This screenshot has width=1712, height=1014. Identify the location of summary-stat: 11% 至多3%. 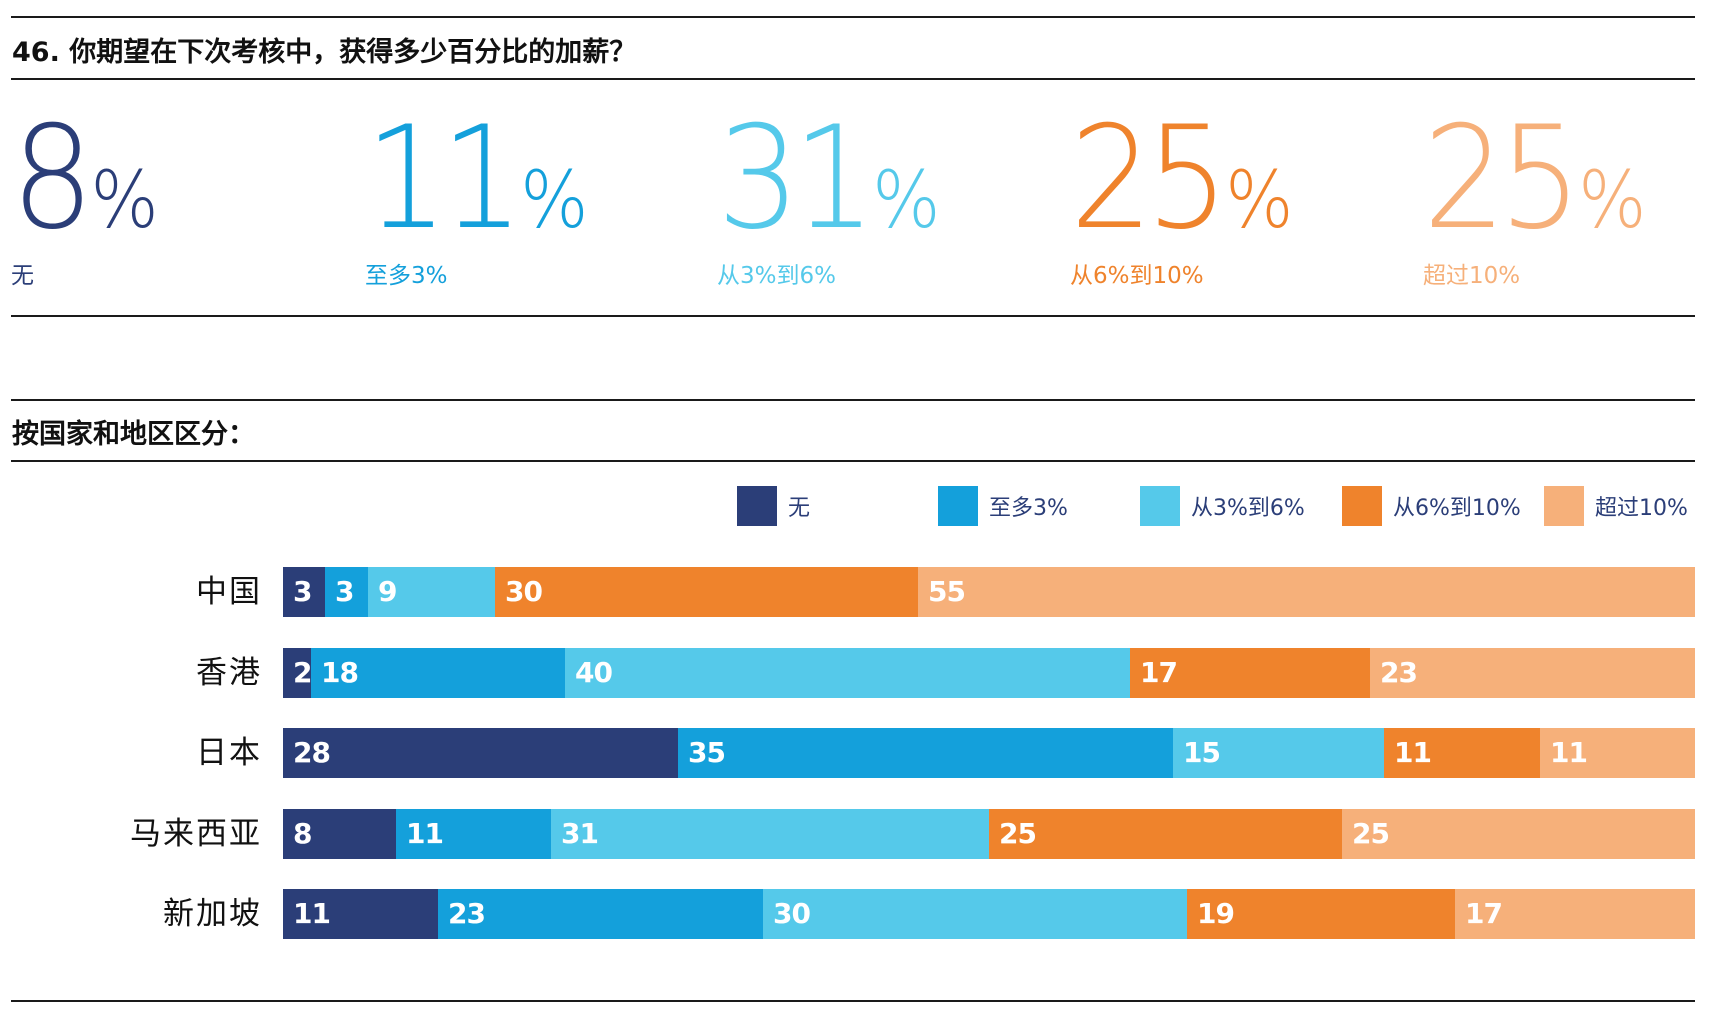
(486, 193).